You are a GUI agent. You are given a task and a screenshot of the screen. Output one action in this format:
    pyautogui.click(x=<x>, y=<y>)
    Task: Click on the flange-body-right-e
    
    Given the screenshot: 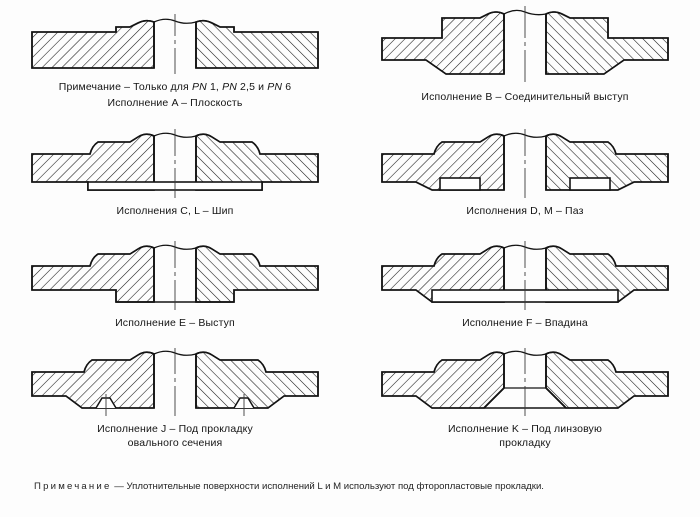 What is the action you would take?
    pyautogui.click(x=257, y=274)
    